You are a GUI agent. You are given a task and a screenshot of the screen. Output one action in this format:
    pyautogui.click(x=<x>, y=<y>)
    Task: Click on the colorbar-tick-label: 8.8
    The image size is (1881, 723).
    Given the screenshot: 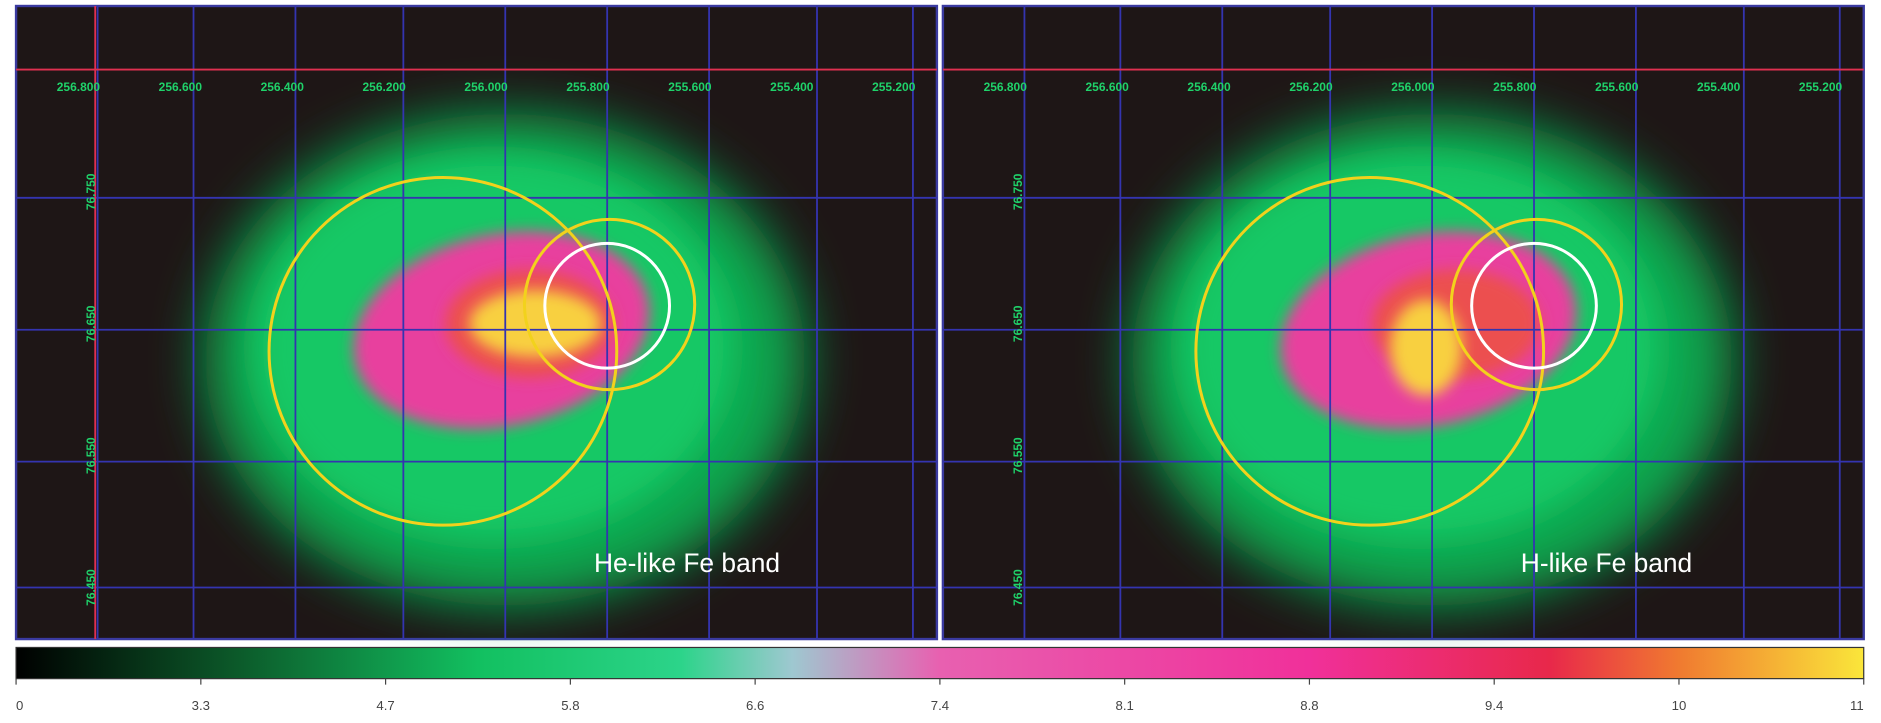 What is the action you would take?
    pyautogui.click(x=1309, y=705)
    